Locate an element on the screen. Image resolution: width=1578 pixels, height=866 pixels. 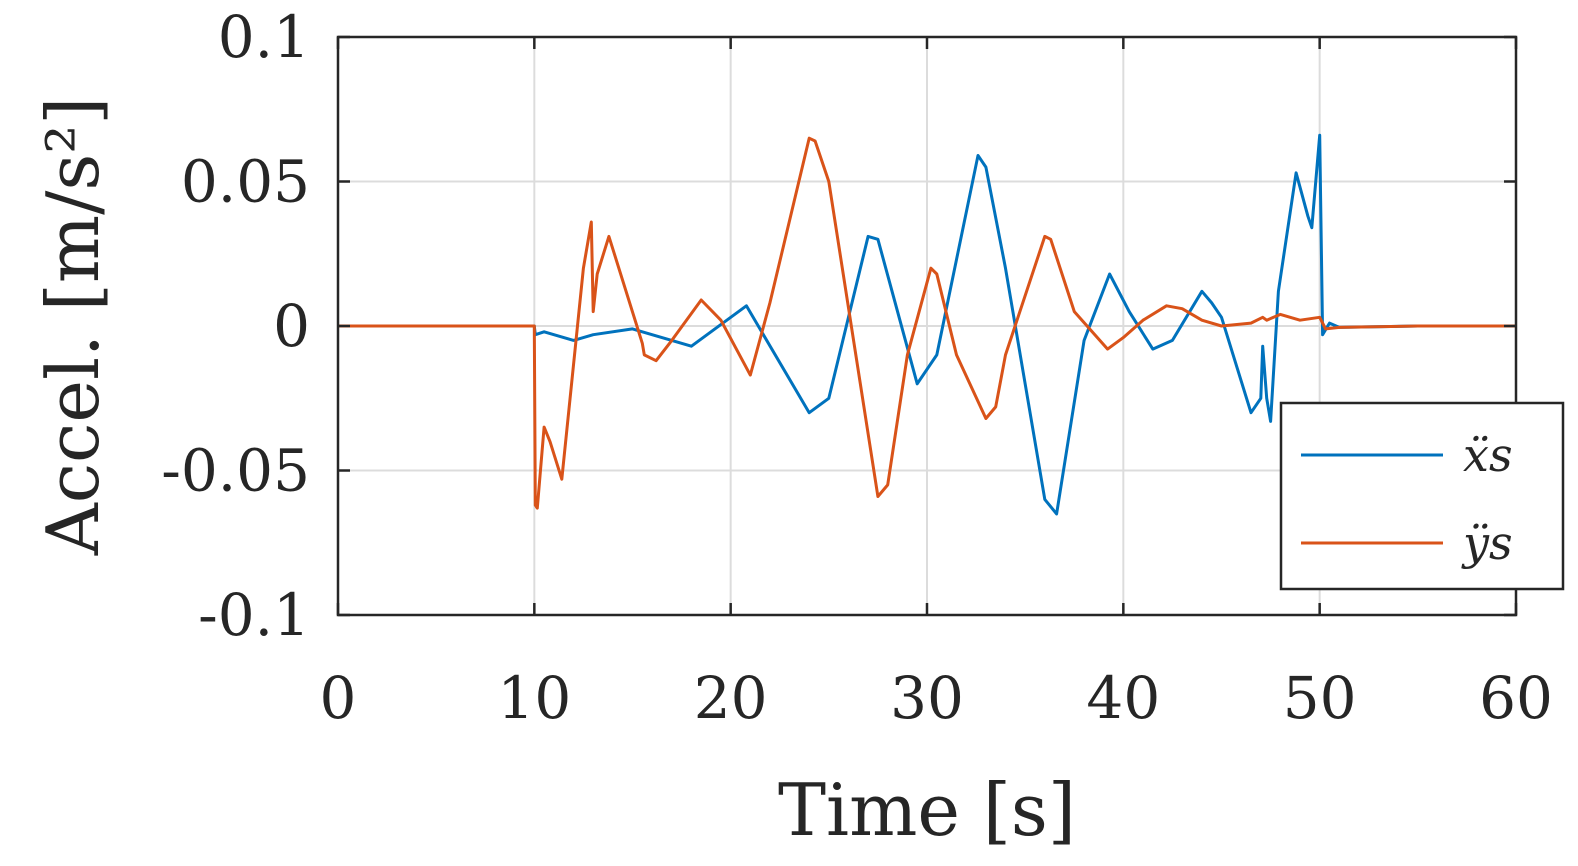
x-tick-label: 50 is located at coordinates (1320, 698).